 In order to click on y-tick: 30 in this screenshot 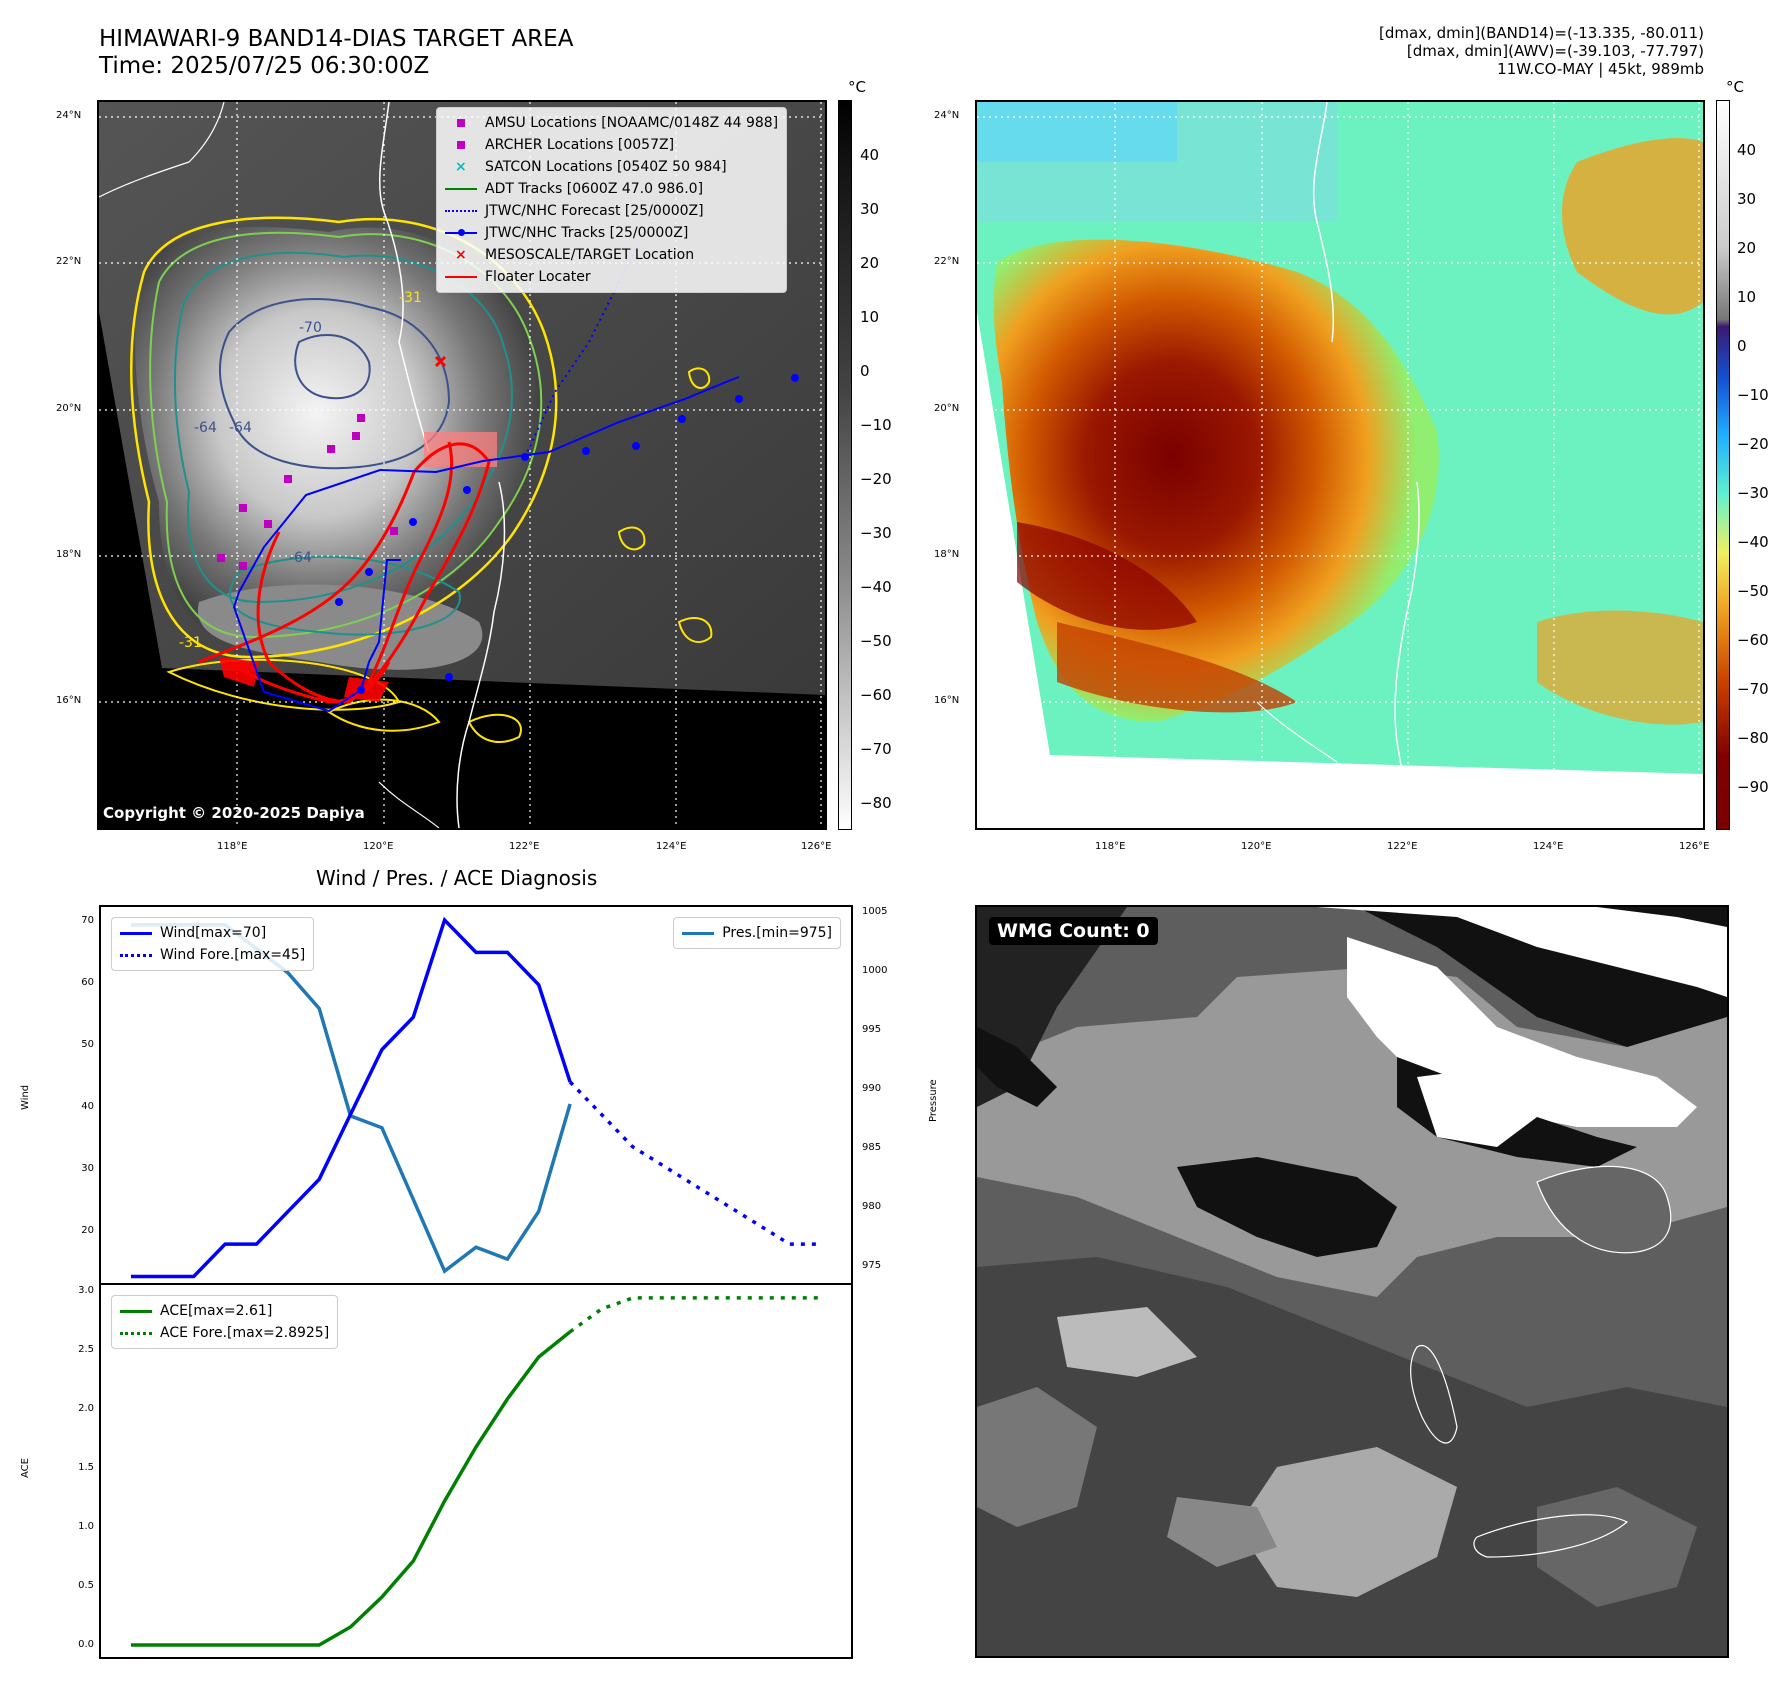, I will do `click(87, 1168)`.